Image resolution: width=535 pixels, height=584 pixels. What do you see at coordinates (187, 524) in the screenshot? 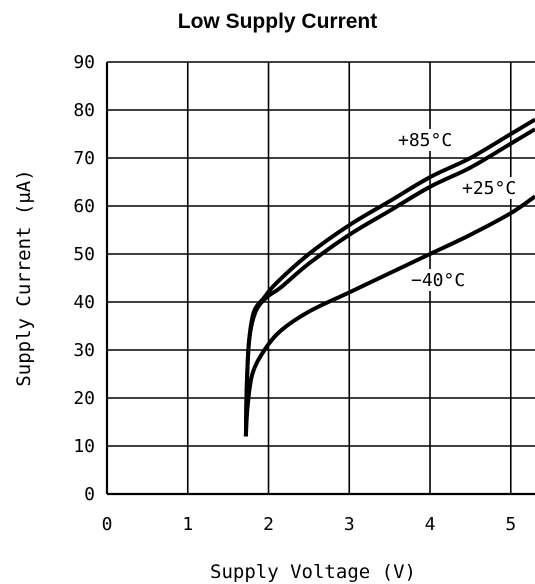
I see `x-tick-label: 1` at bounding box center [187, 524].